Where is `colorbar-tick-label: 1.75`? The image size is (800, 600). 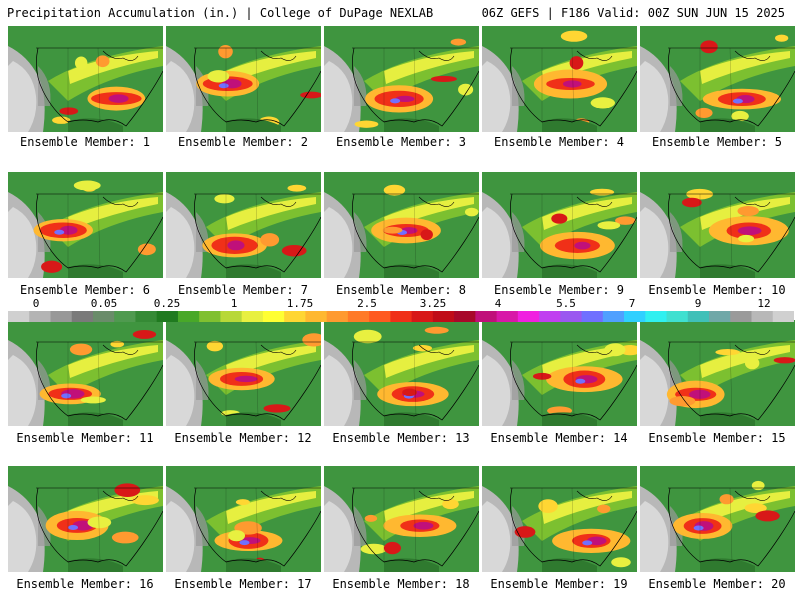
colorbar-tick-label: 1.75 is located at coordinates (300, 303).